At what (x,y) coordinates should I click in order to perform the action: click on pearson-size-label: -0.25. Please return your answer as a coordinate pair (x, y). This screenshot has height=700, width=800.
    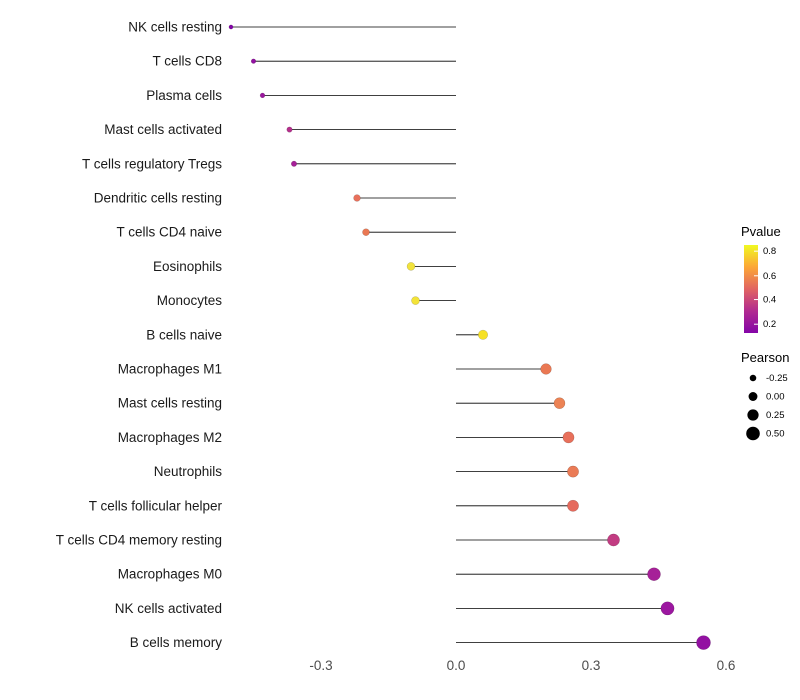
    Looking at the image, I should click on (777, 378).